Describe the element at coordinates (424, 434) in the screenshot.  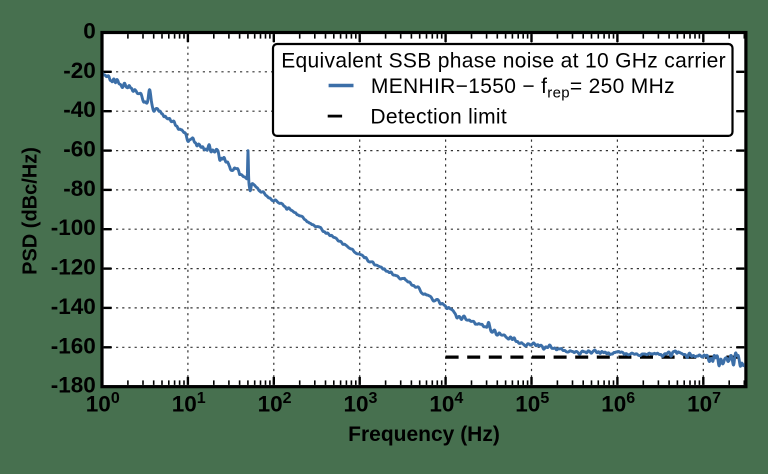
I see `svg-text: Frequency (Hz)` at that location.